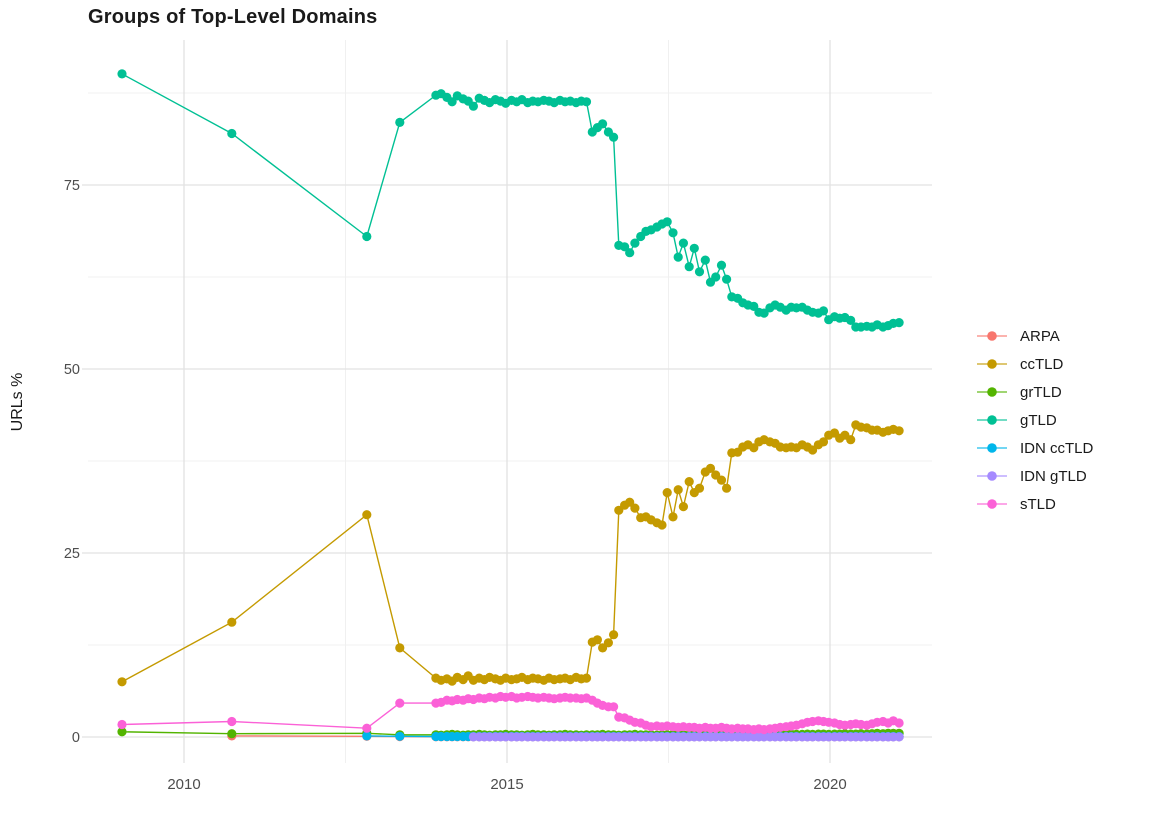 The height and width of the screenshot is (827, 1164). Describe the element at coordinates (1038, 420) in the screenshot. I see `legend-item-label: gTLD` at that location.